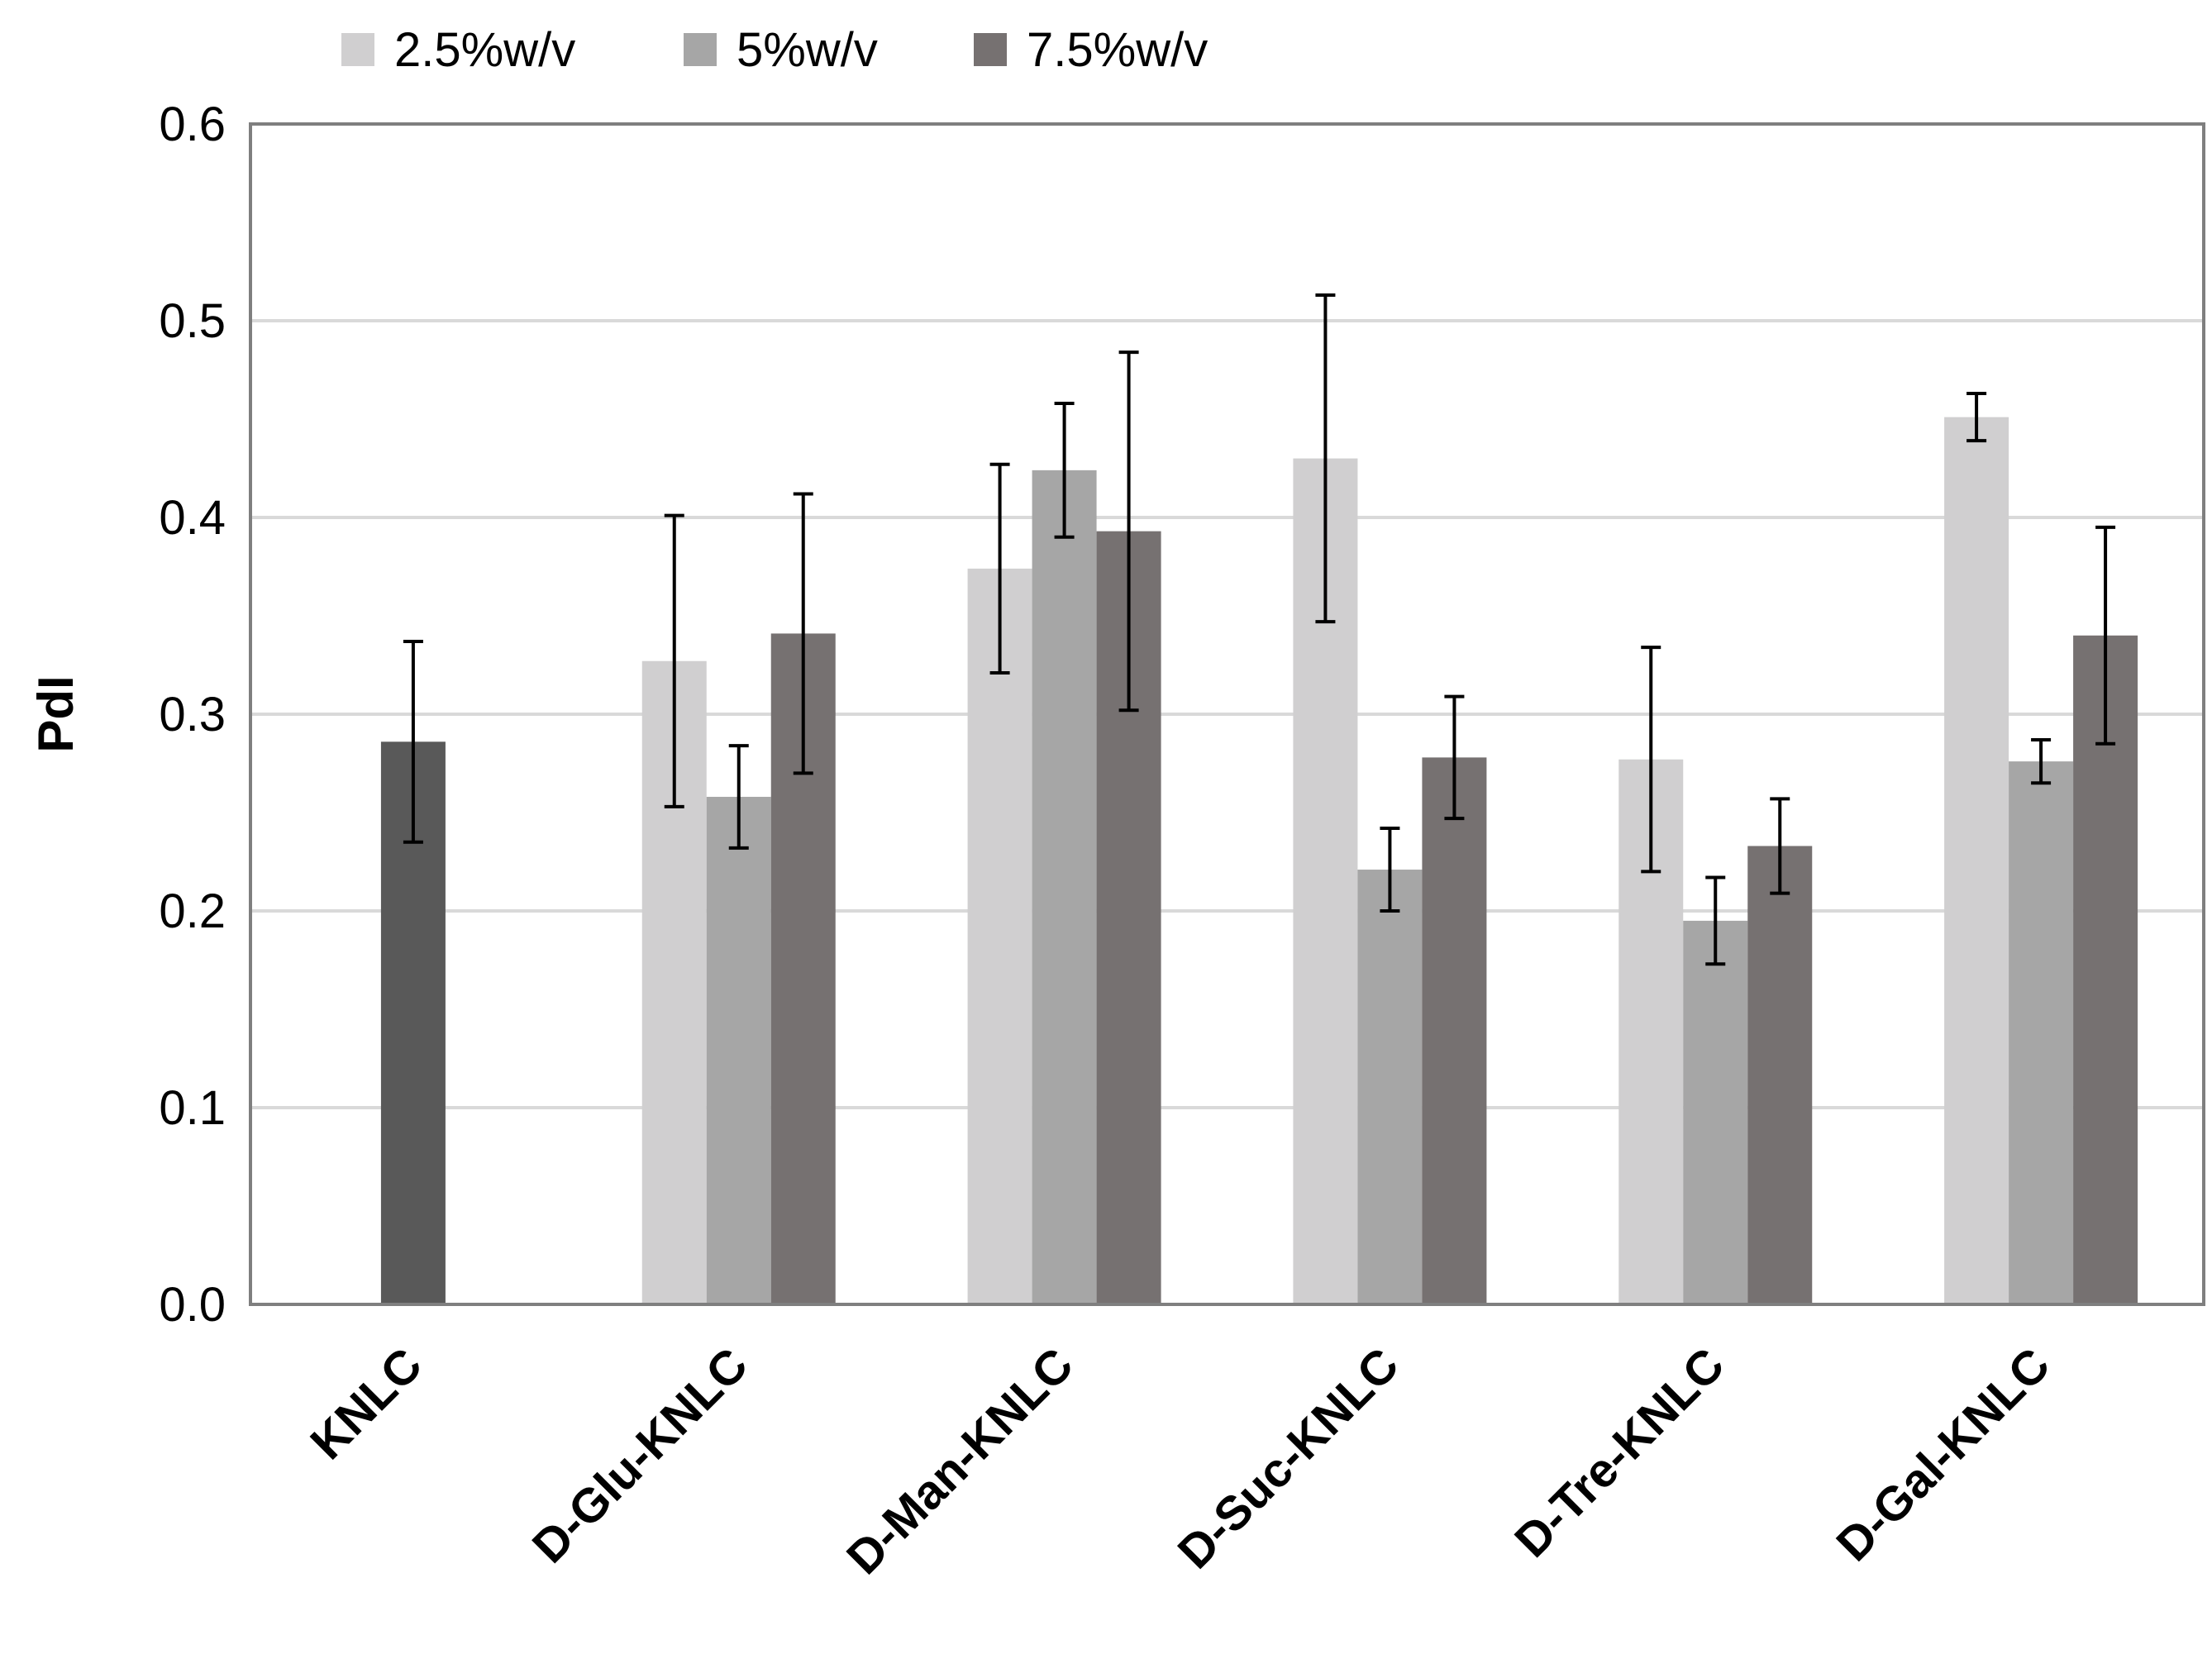  What do you see at coordinates (192, 911) in the screenshot?
I see `y-tick-label: 0.2` at bounding box center [192, 911].